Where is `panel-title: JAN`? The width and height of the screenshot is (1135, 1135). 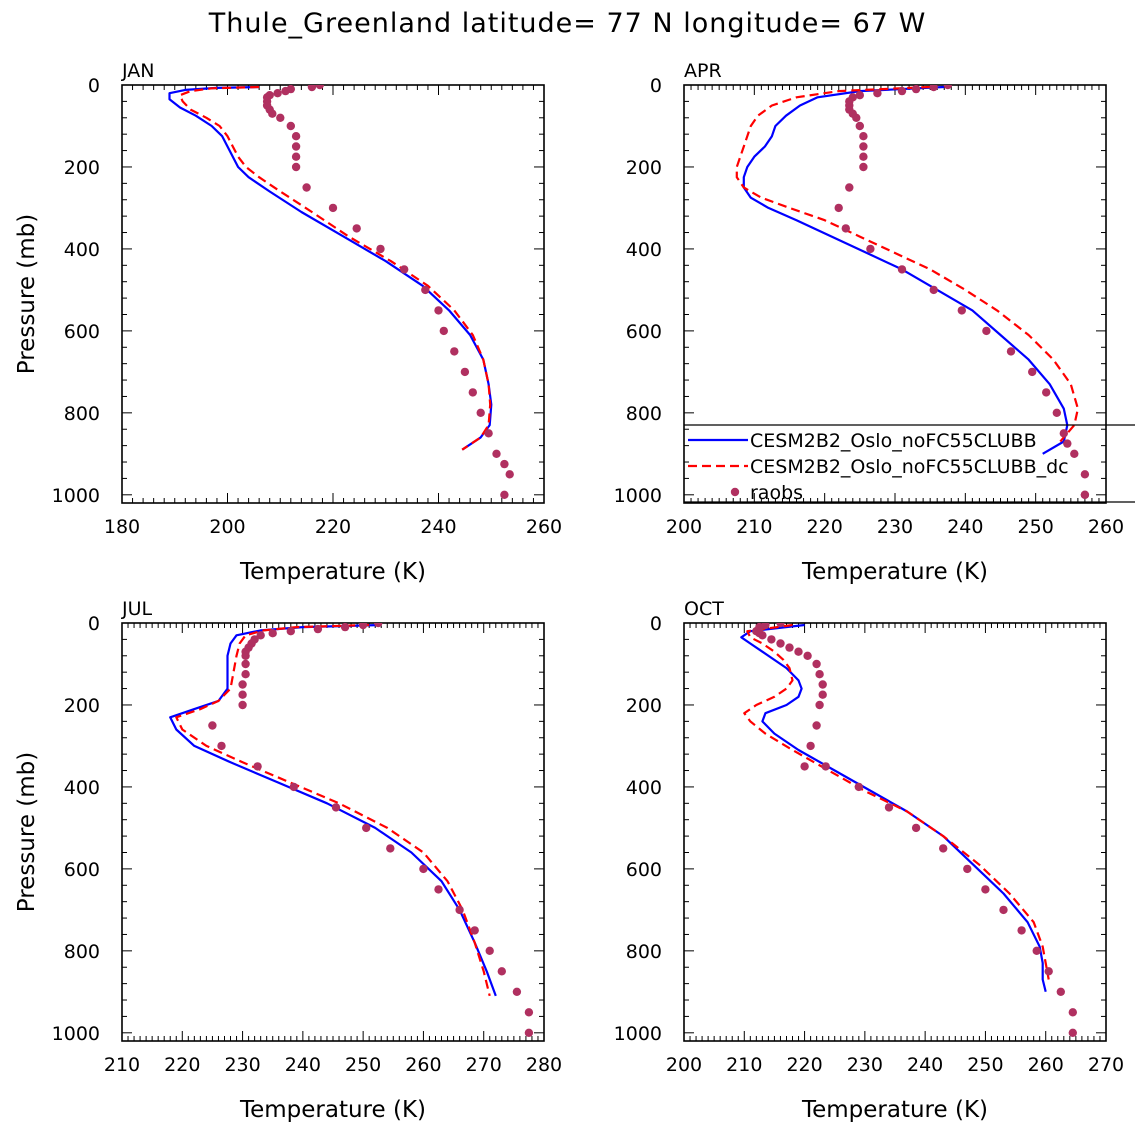 panel-title: JAN is located at coordinates (137, 71).